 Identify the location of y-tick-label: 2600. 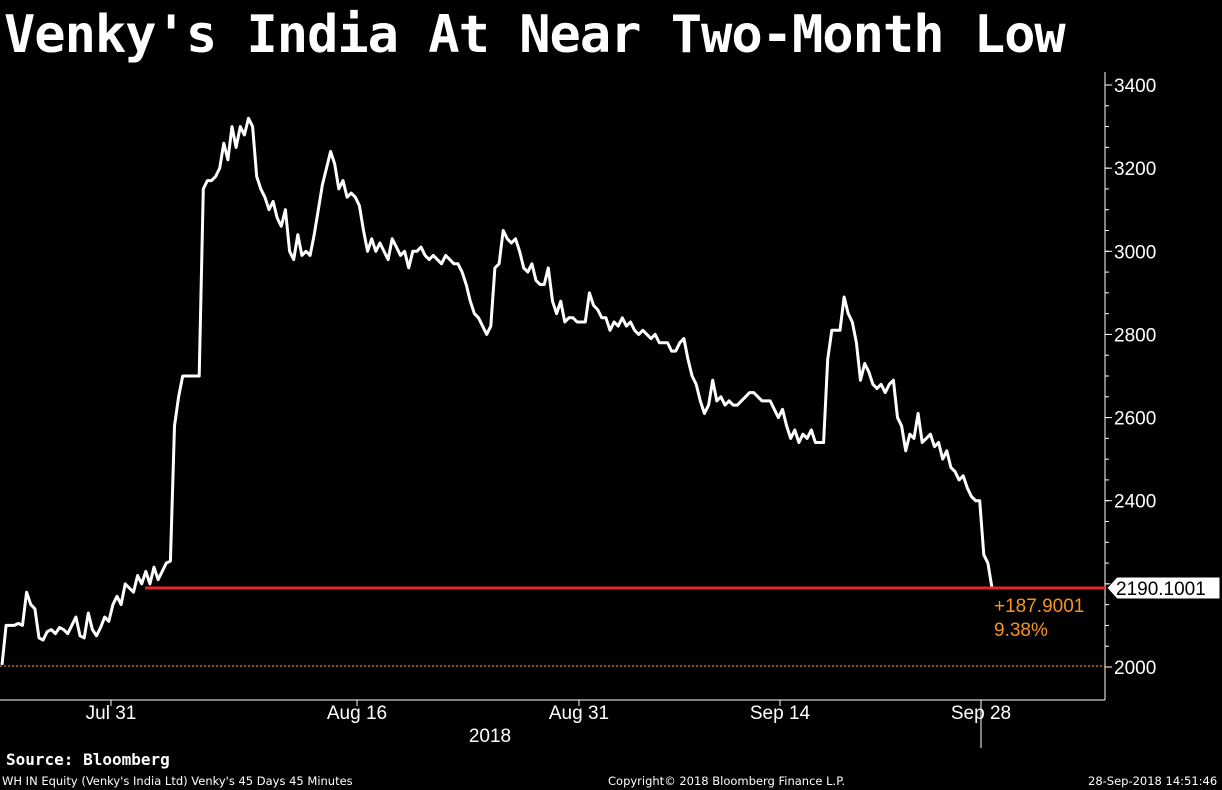
(1135, 419).